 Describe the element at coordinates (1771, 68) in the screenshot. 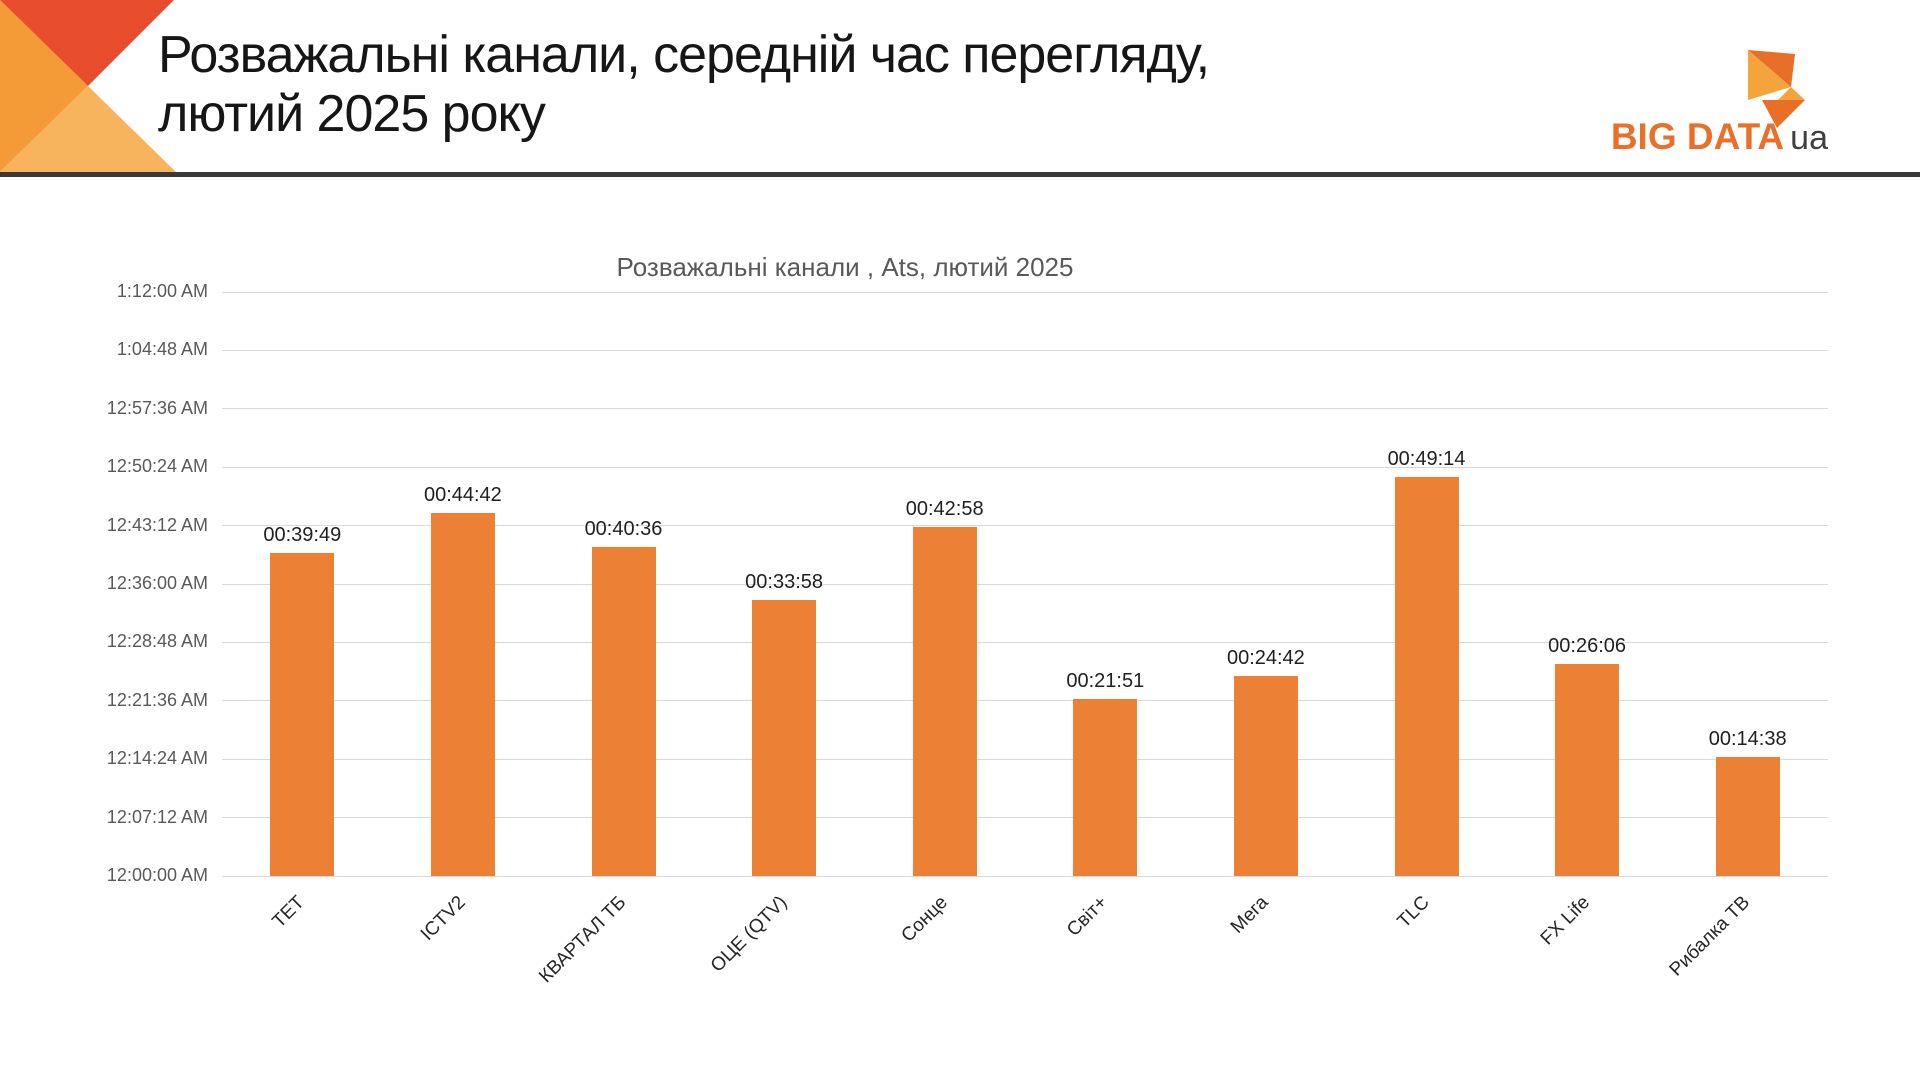

I see `logo-dark-triangle-top` at that location.